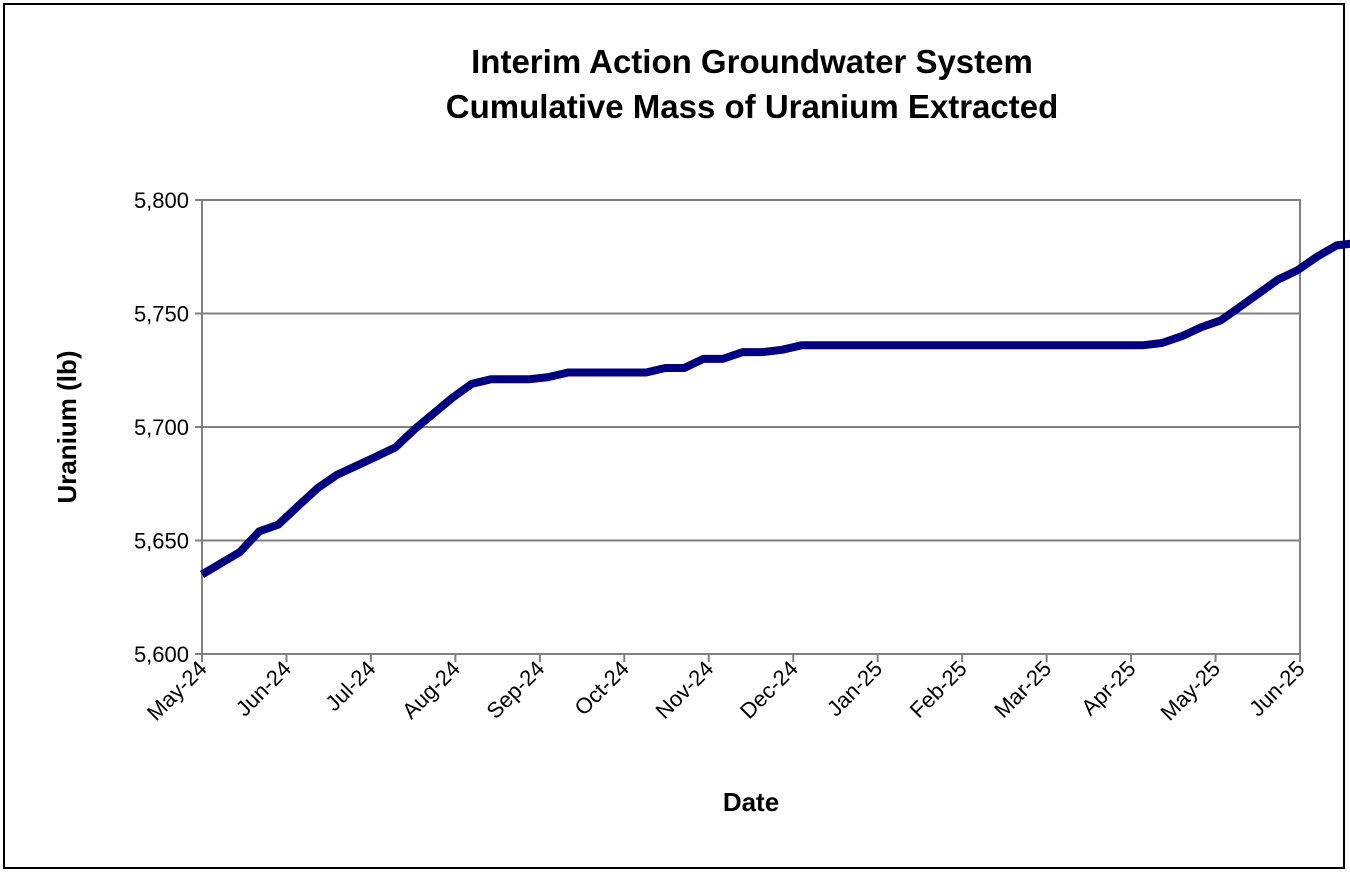  I want to click on x-tick-label: Jun-24, so click(263, 688).